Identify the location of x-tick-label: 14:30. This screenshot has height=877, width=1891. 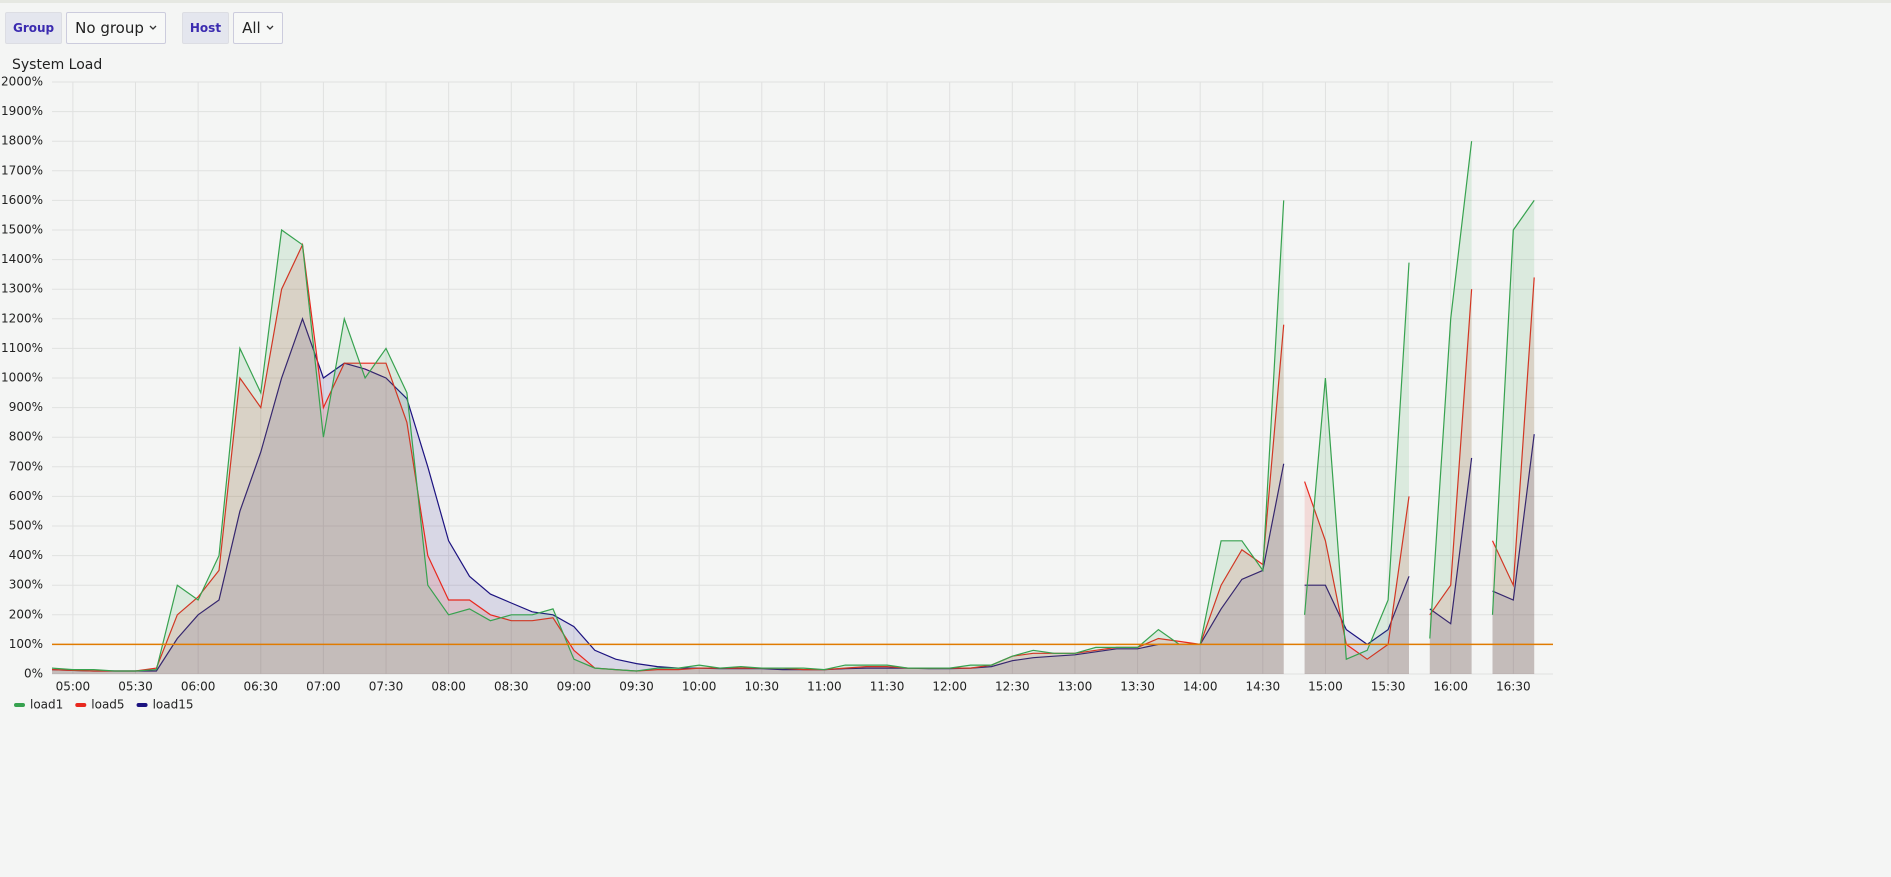
(1263, 687).